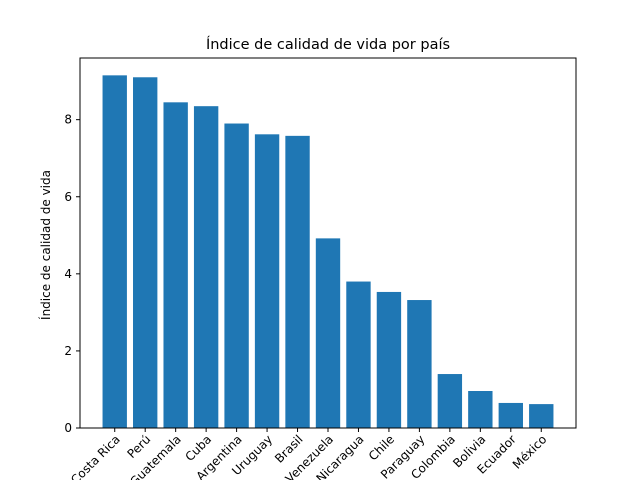 This screenshot has width=640, height=480. What do you see at coordinates (68, 120) in the screenshot?
I see `y-tick-label: 8` at bounding box center [68, 120].